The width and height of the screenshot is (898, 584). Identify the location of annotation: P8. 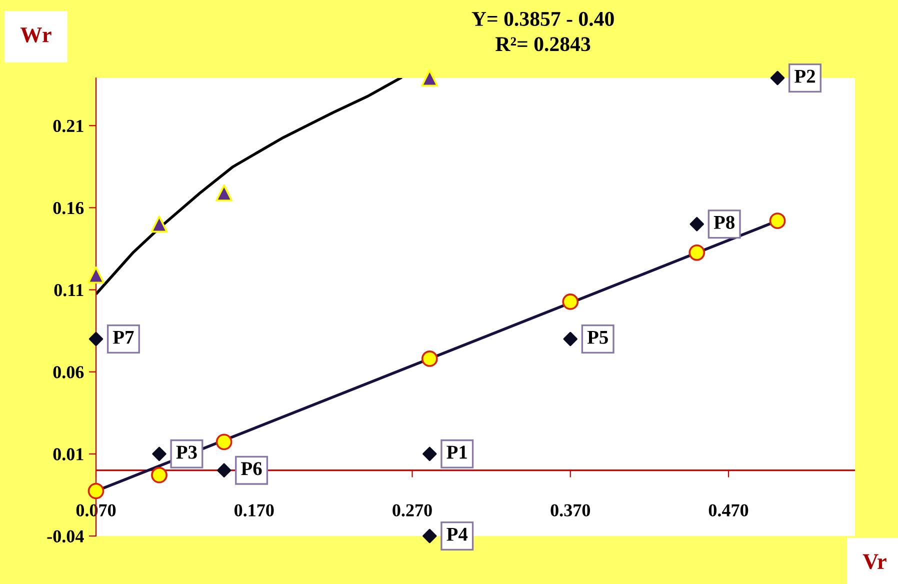
(724, 222).